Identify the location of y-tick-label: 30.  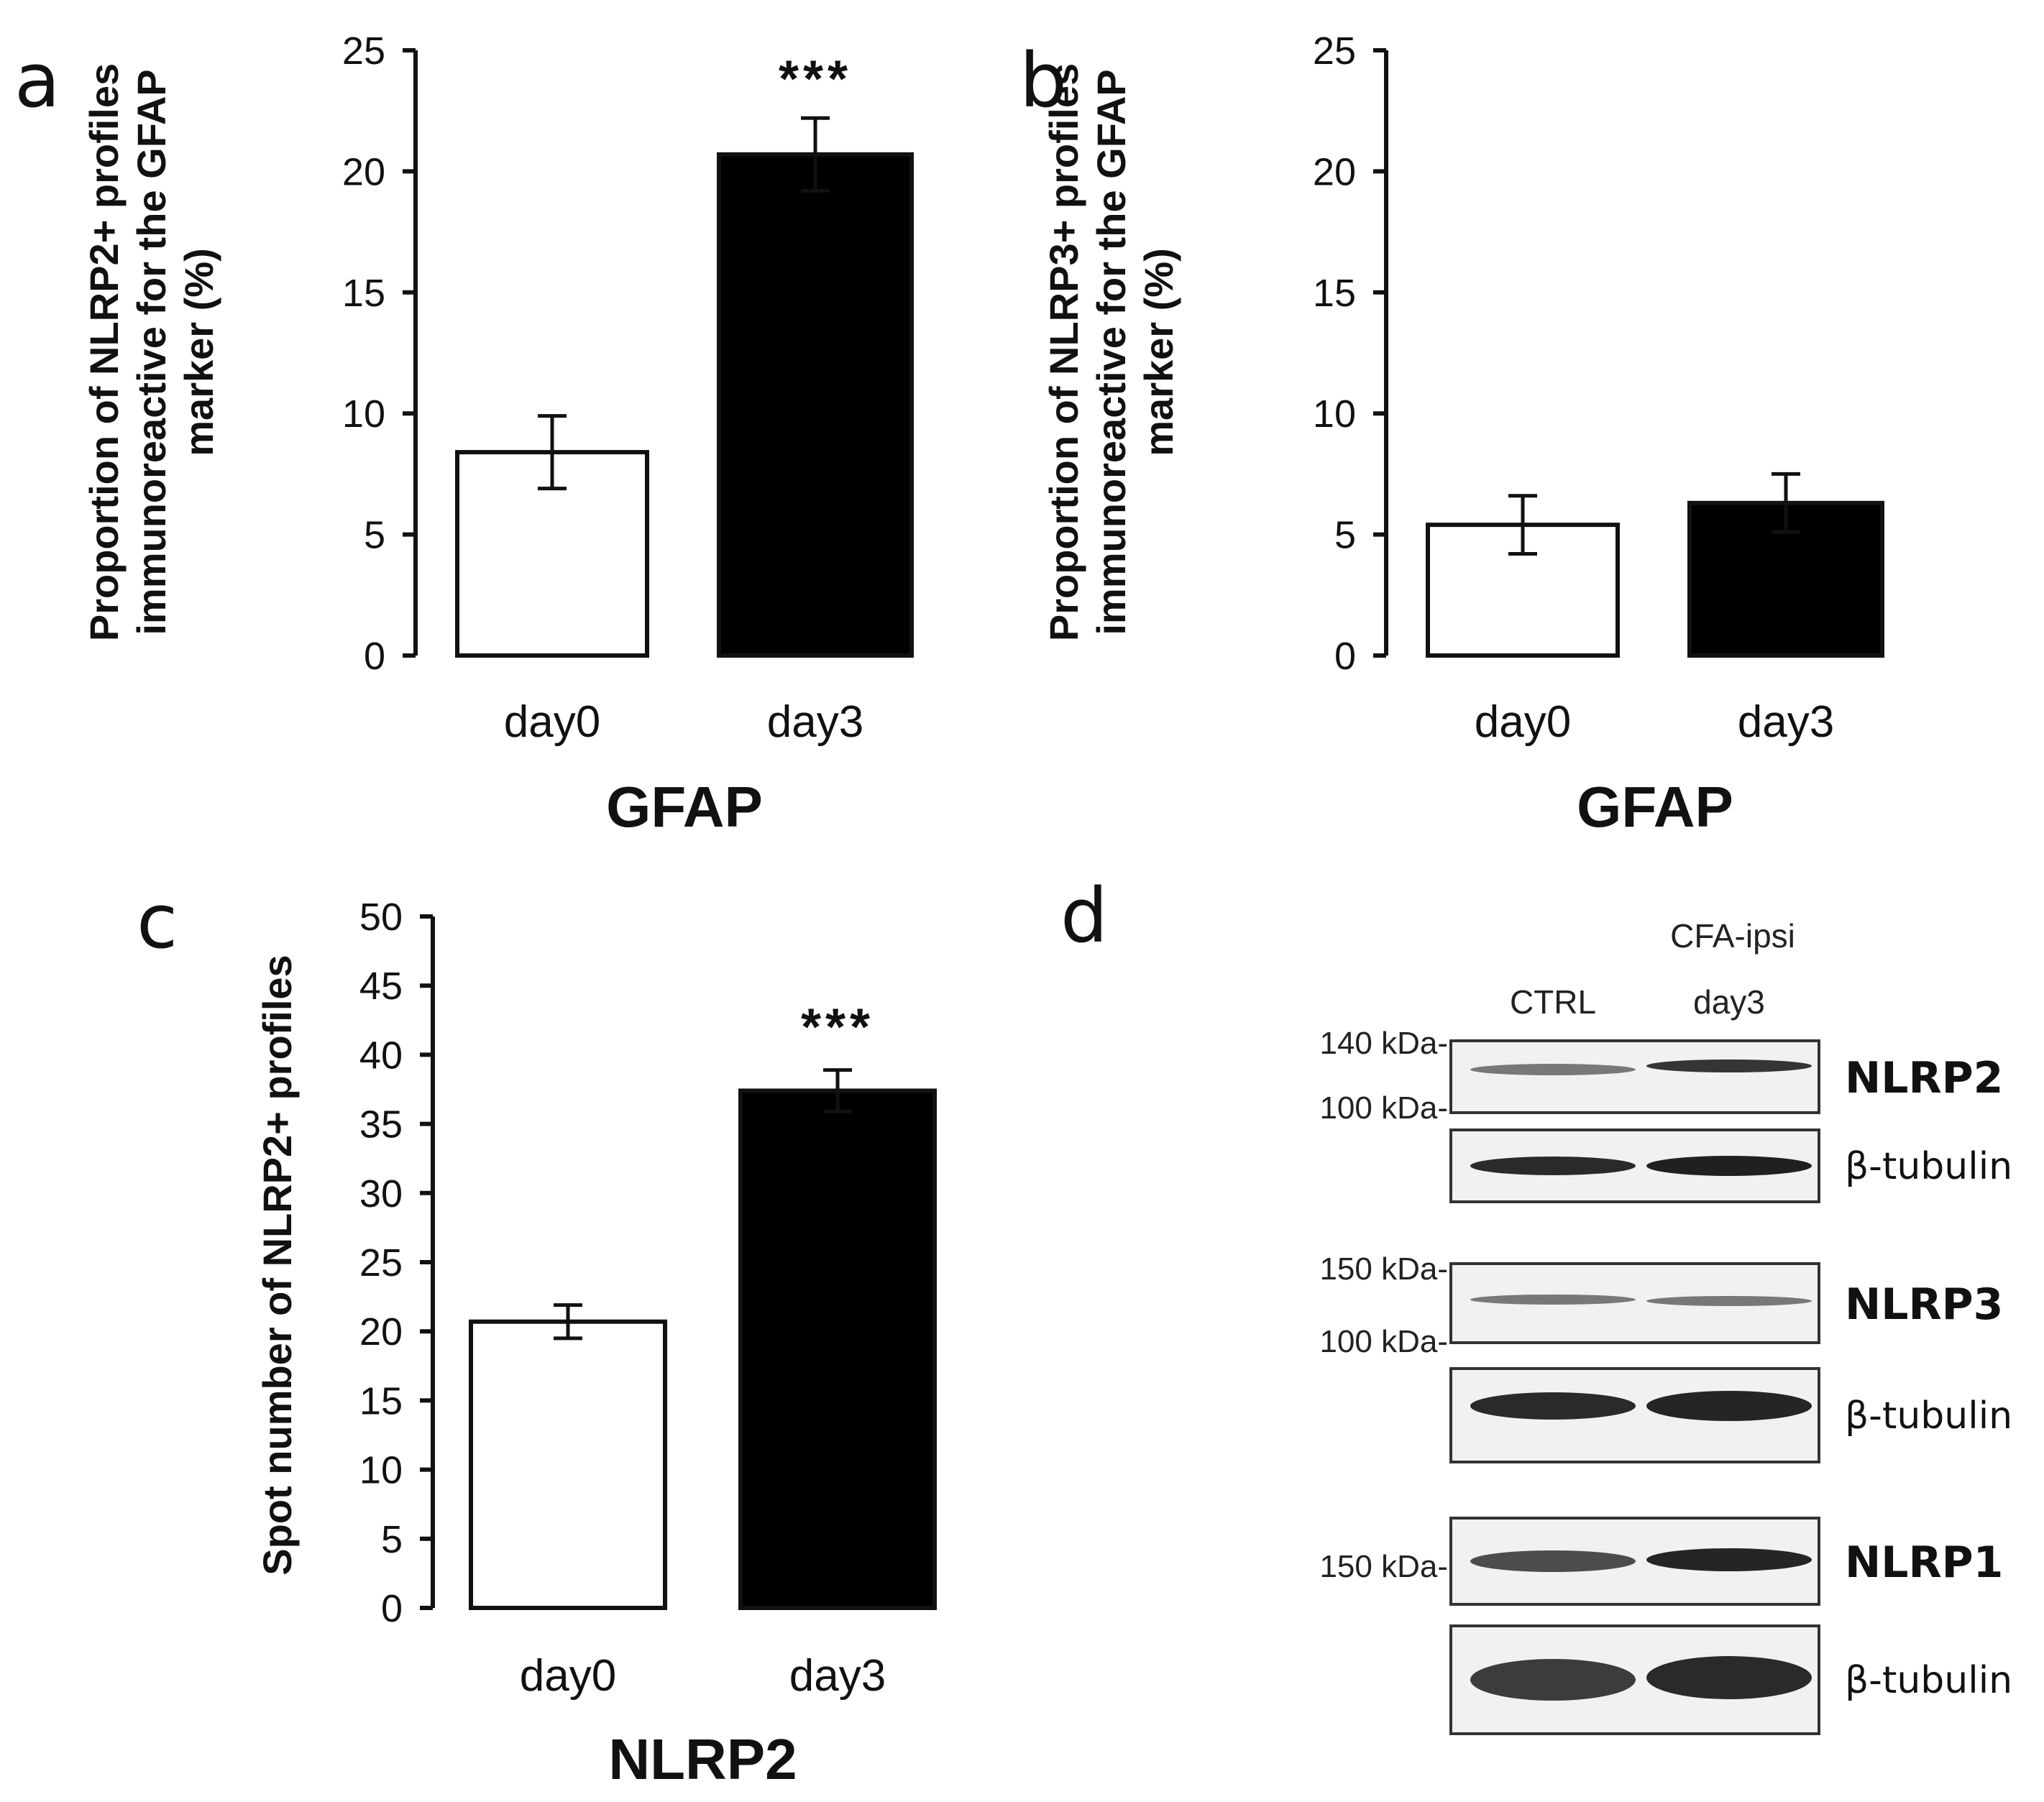
(381, 1193).